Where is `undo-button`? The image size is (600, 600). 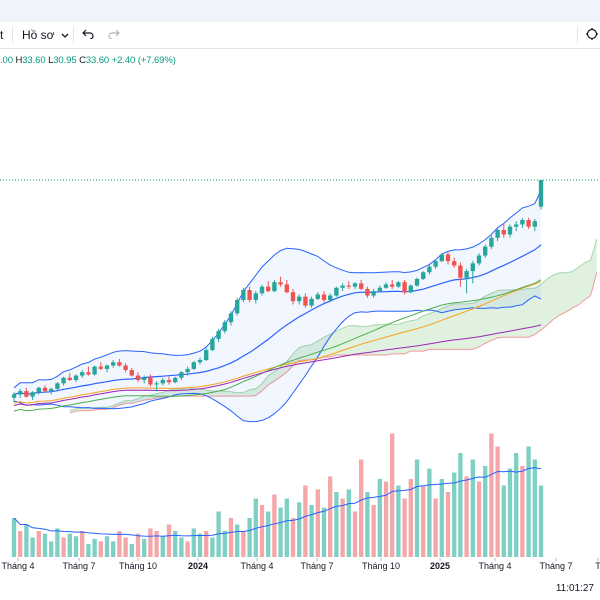
undo-button is located at coordinates (88, 35).